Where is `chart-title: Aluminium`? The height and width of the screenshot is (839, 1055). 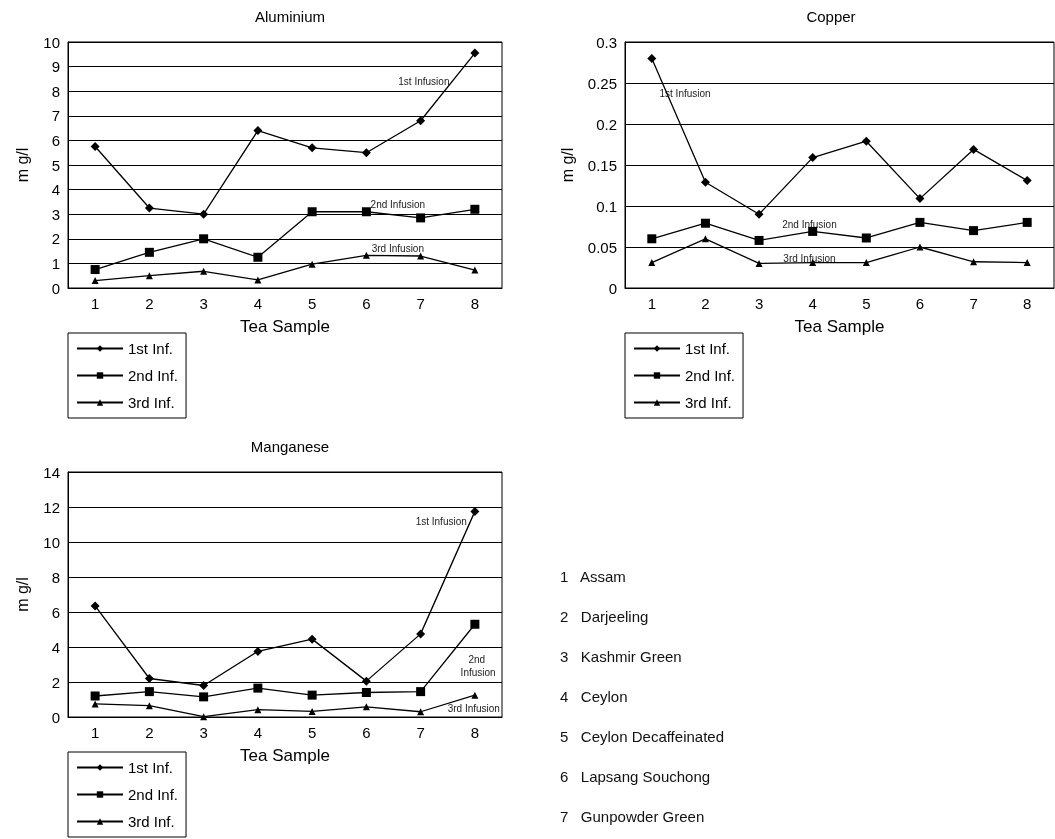
chart-title: Aluminium is located at coordinates (290, 16).